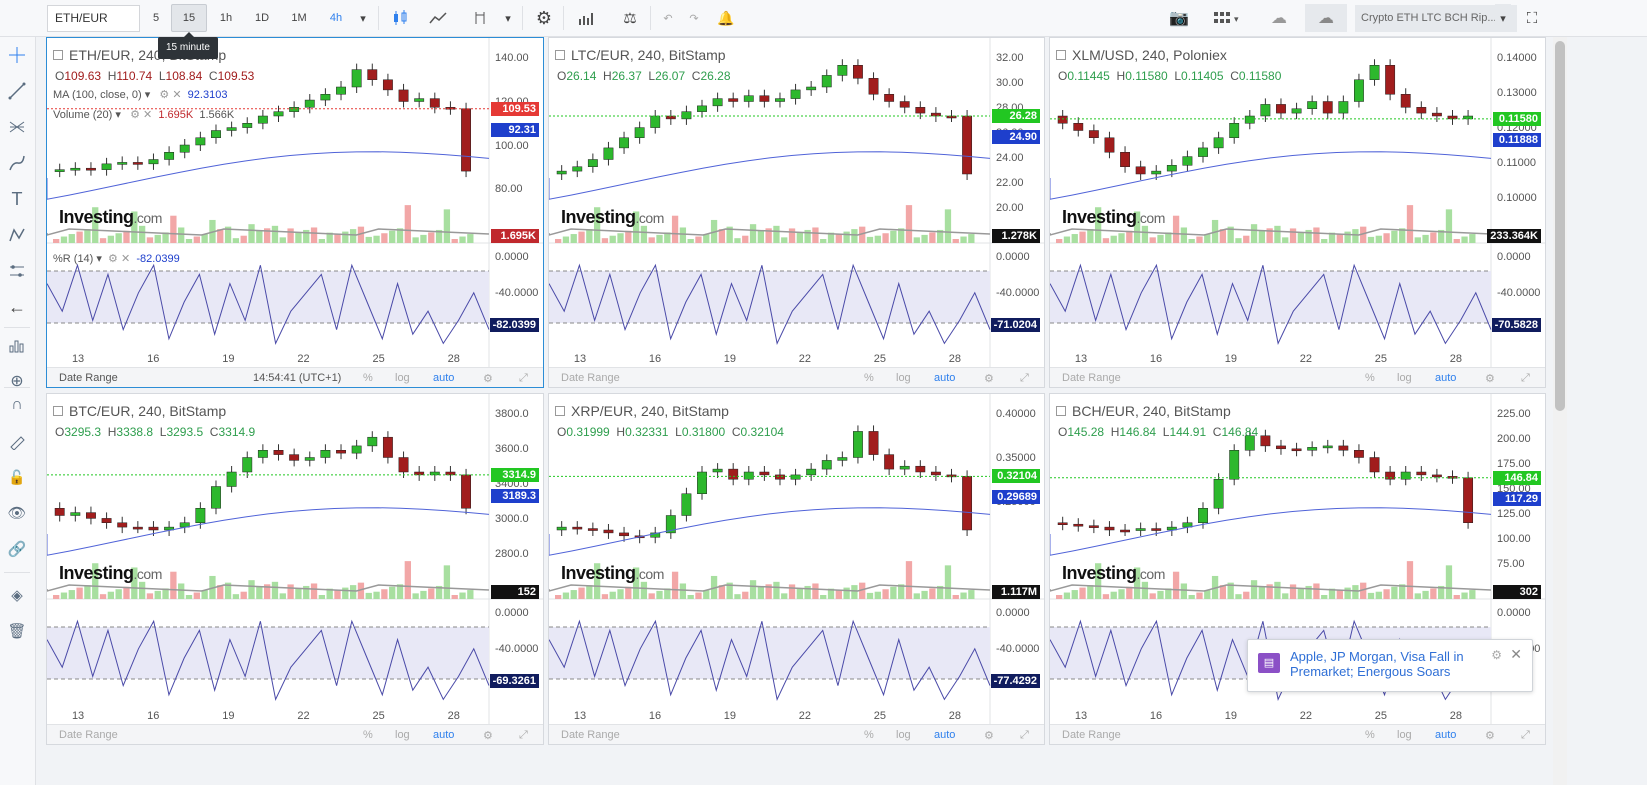 This screenshot has height=785, width=1647. What do you see at coordinates (226, 18) in the screenshot?
I see `interval-1h-button: 1h` at bounding box center [226, 18].